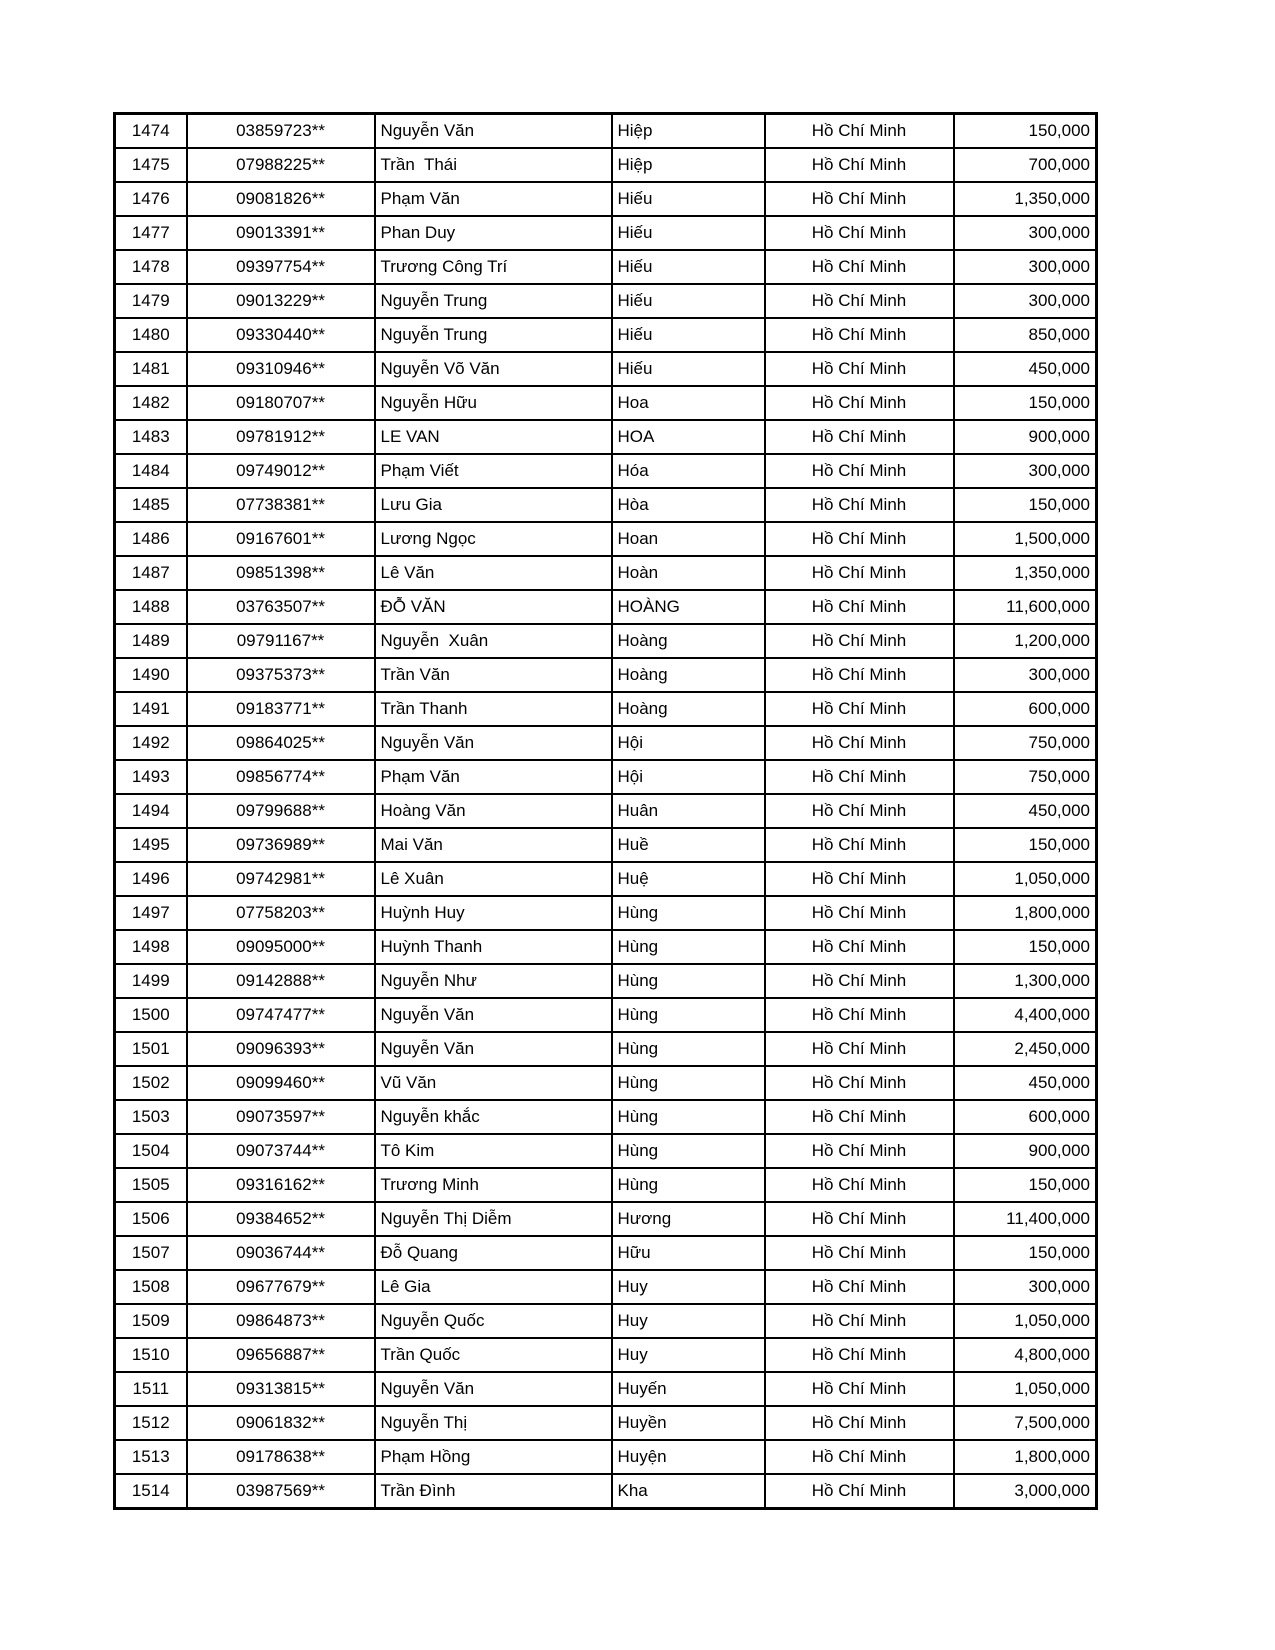  Describe the element at coordinates (1025, 130) in the screenshot. I see `cell-amount: 150,000` at that location.